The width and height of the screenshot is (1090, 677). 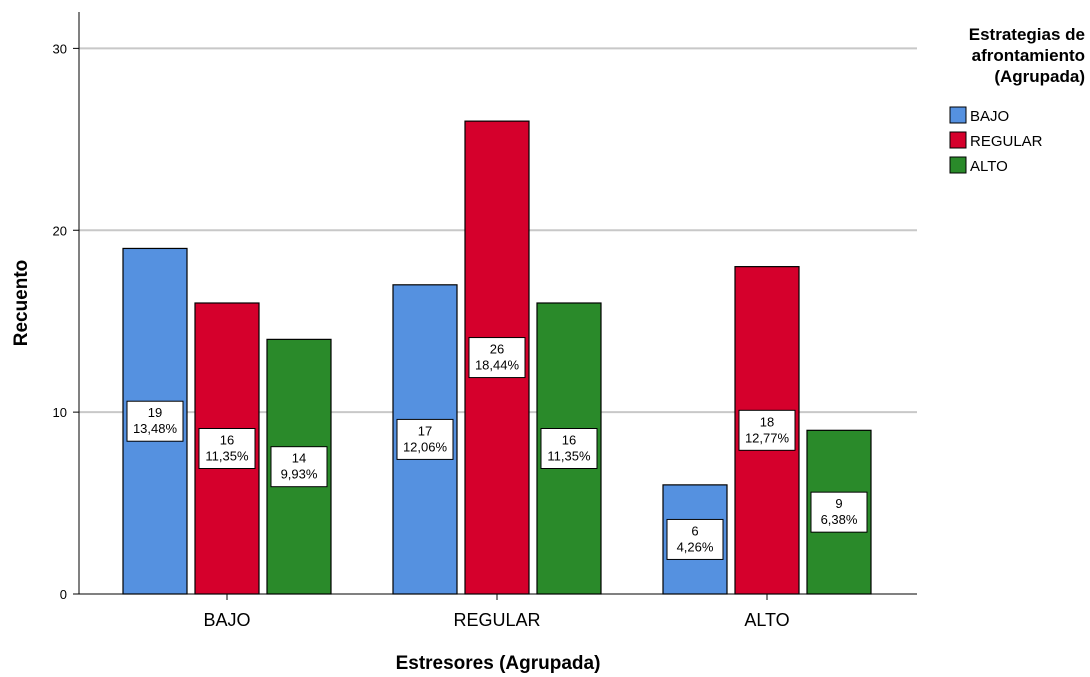 I want to click on y-tick-label: 20, so click(x=60, y=230).